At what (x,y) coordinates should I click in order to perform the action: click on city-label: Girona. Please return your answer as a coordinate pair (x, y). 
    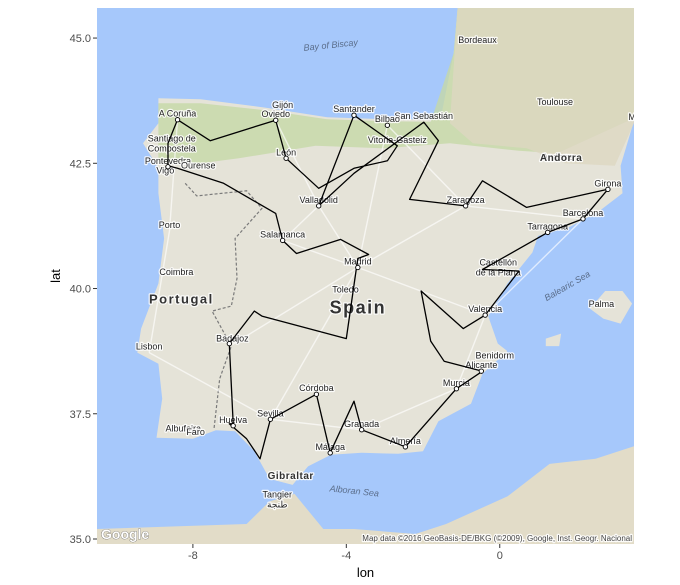
    Looking at the image, I should click on (607, 183).